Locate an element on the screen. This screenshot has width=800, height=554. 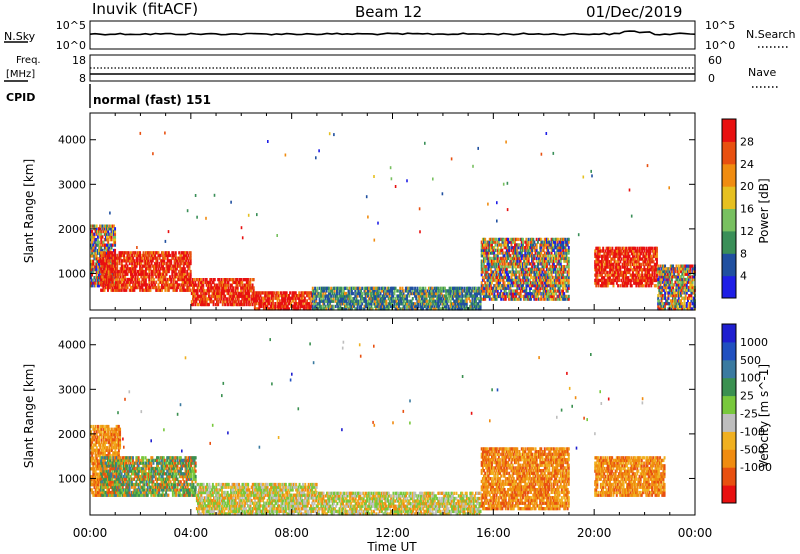
freq-tick-high: 18 is located at coordinates (79, 60).